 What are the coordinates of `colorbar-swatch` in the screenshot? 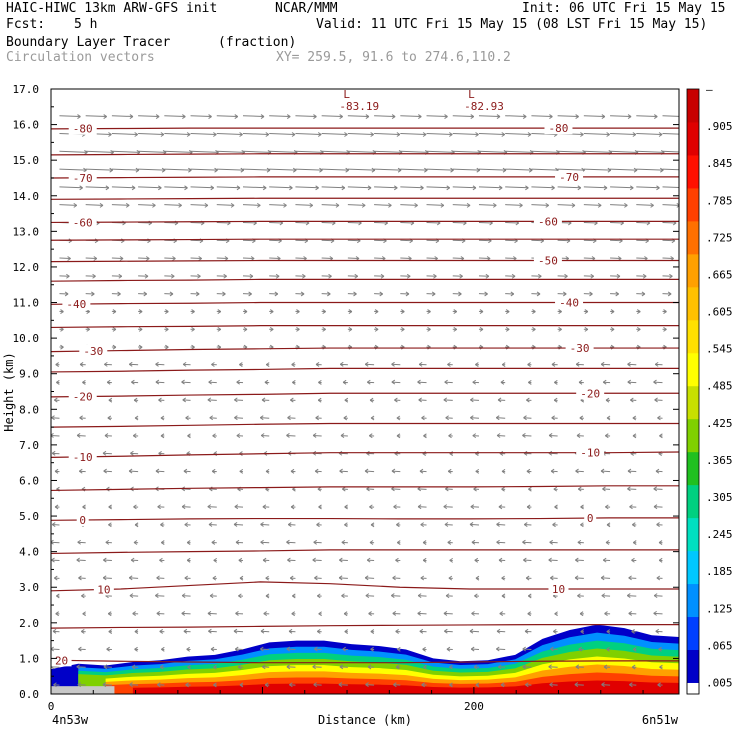 It's located at (693, 633).